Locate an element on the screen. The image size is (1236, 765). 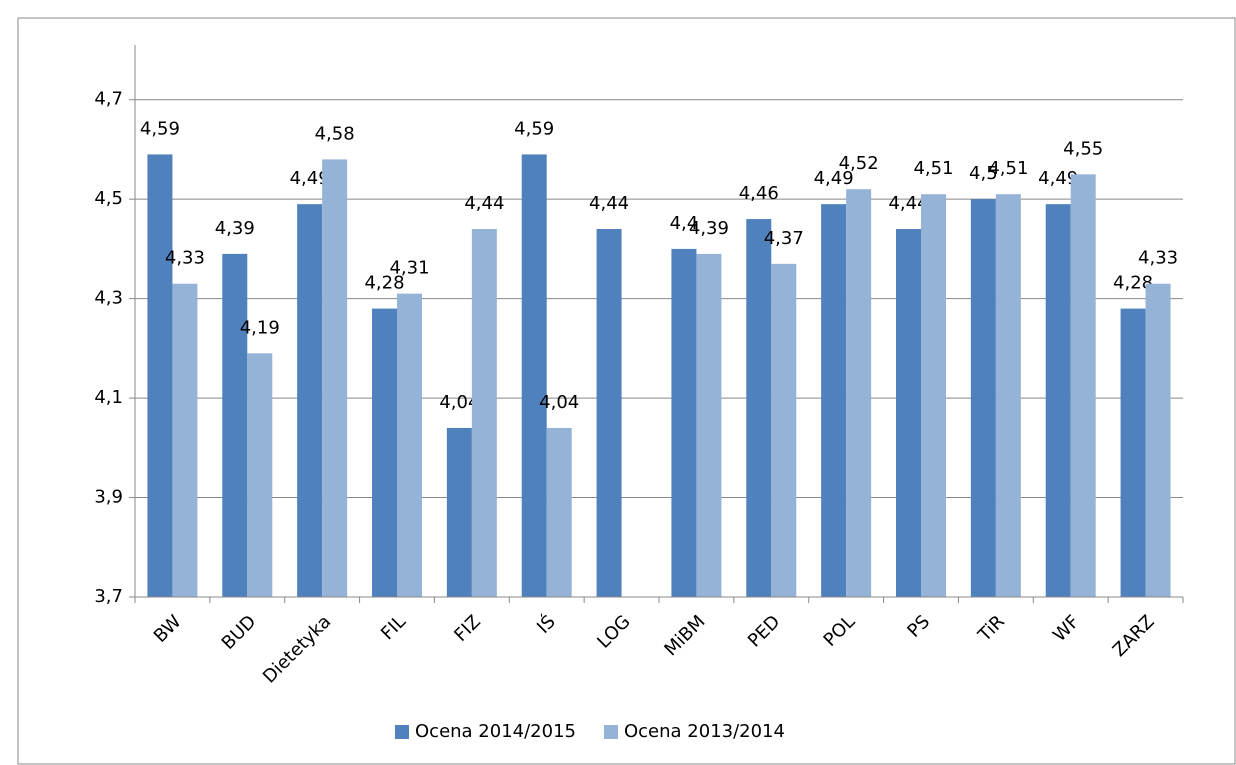
data-label: 4,37 is located at coordinates (784, 238).